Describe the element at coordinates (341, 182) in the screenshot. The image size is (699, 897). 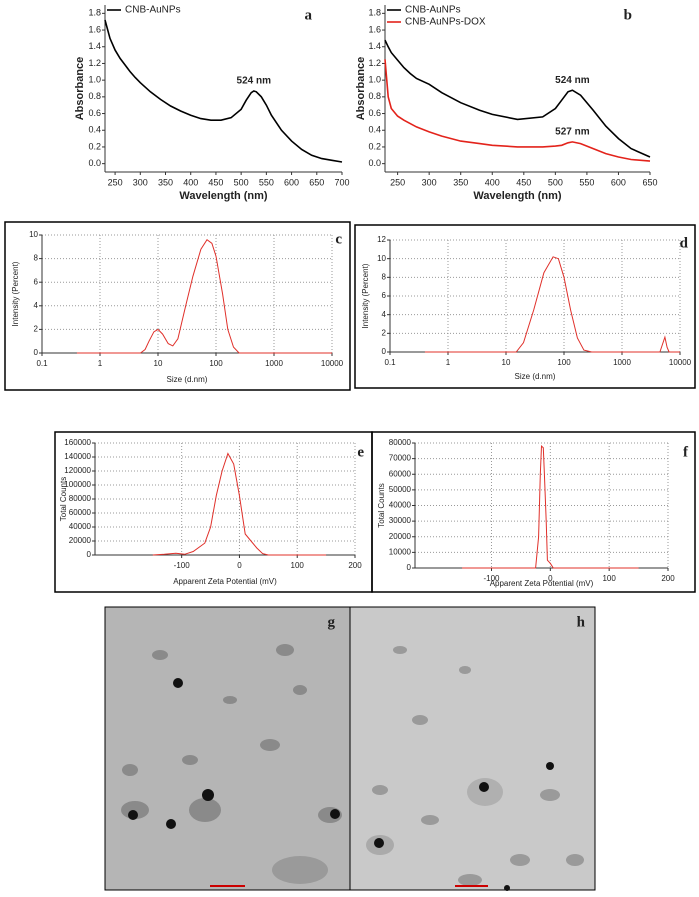
I see `x-tick-label: 700` at that location.